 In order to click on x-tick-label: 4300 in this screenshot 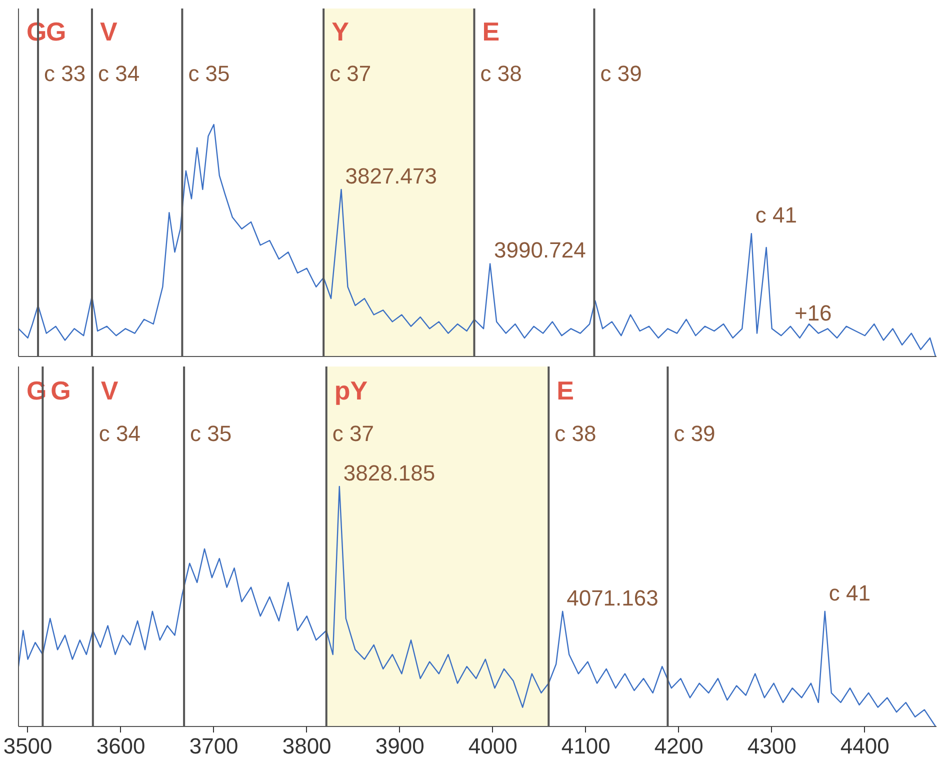, I will do `click(771, 746)`.